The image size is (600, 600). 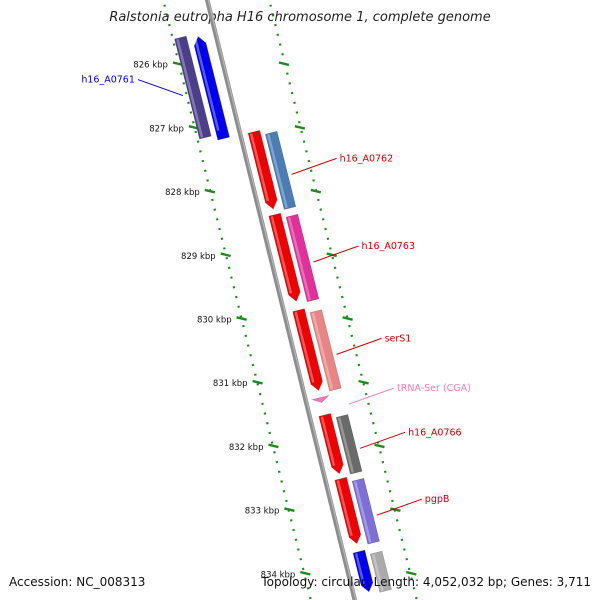 I want to click on scale-marker: 832 kbp, so click(x=307, y=448).